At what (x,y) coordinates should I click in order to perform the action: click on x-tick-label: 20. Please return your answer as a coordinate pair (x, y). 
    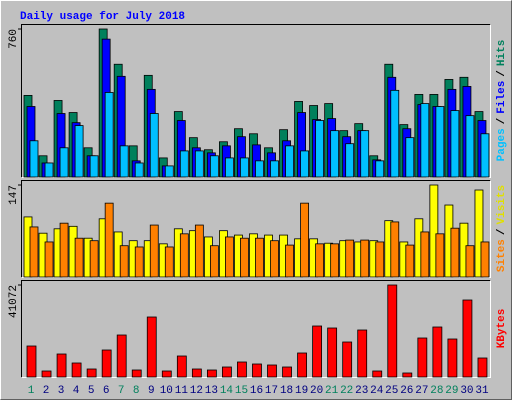
    Looking at the image, I should click on (316, 391).